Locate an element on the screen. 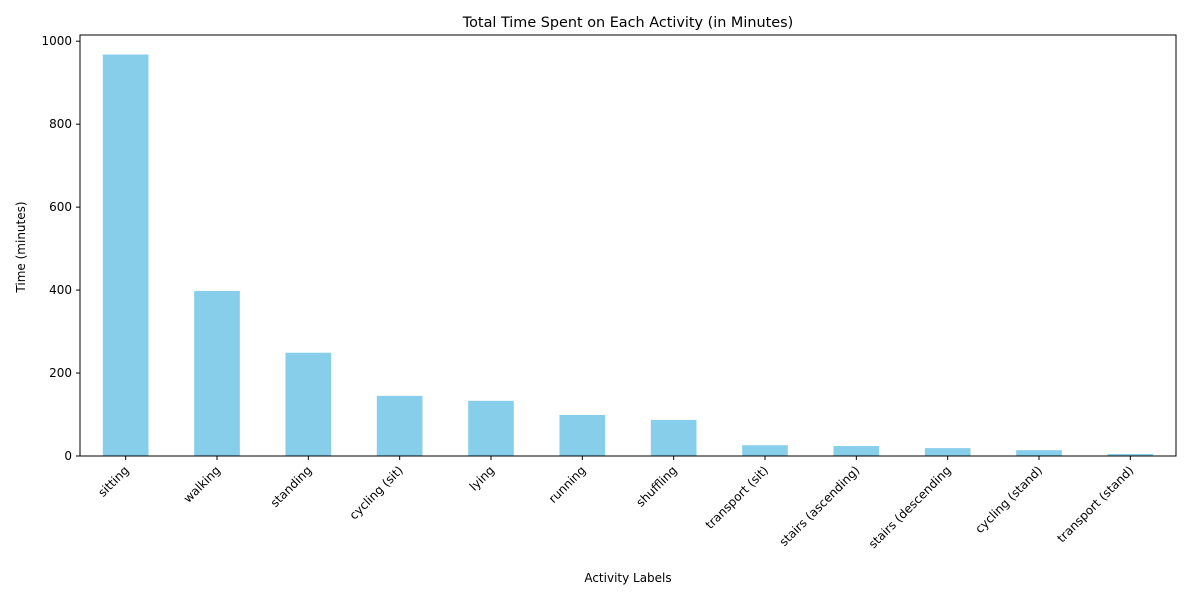 The image size is (1200, 604). x-tick-label-4: cycling (sit) is located at coordinates (376, 492).